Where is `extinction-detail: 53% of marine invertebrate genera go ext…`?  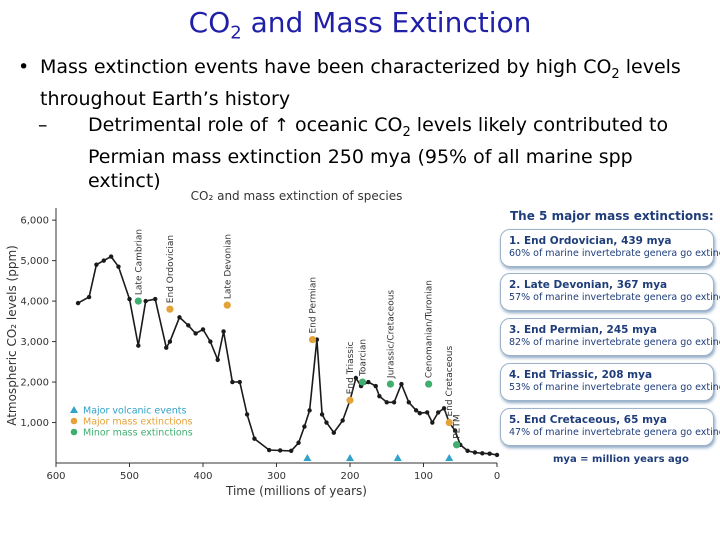 extinction-detail: 53% of marine invertebrate genera go ext… is located at coordinates (614, 387).